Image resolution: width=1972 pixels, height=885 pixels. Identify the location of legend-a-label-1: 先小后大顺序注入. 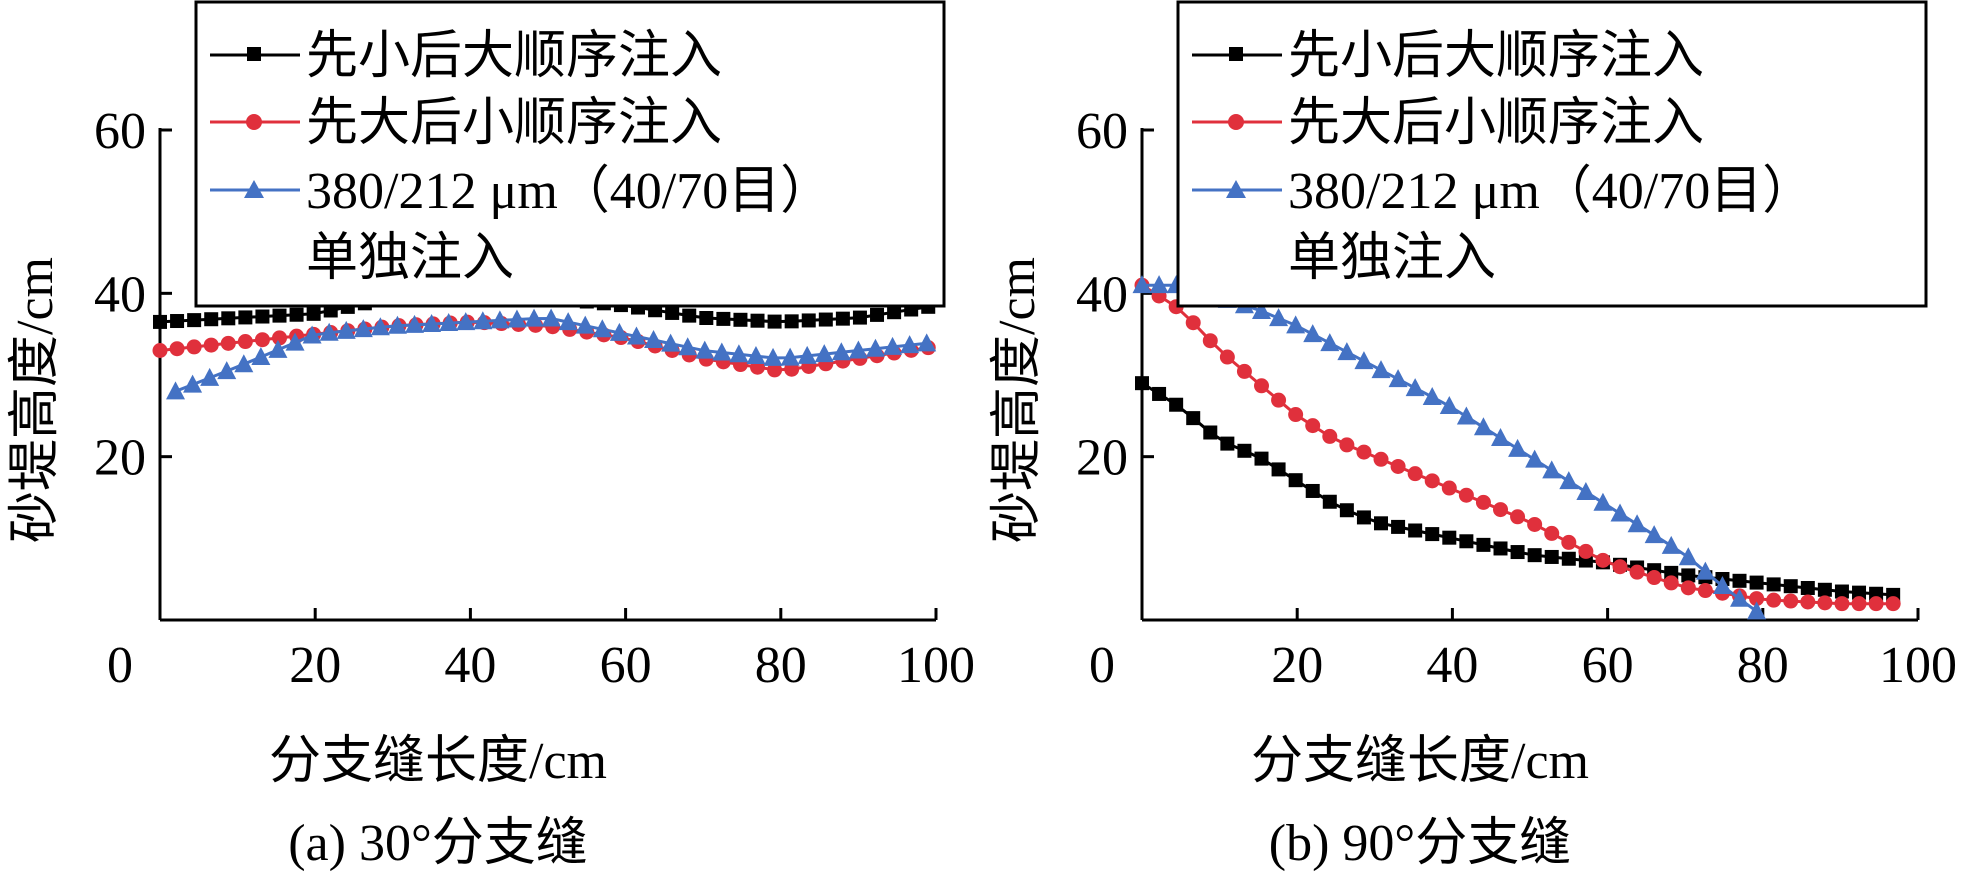
(514, 56).